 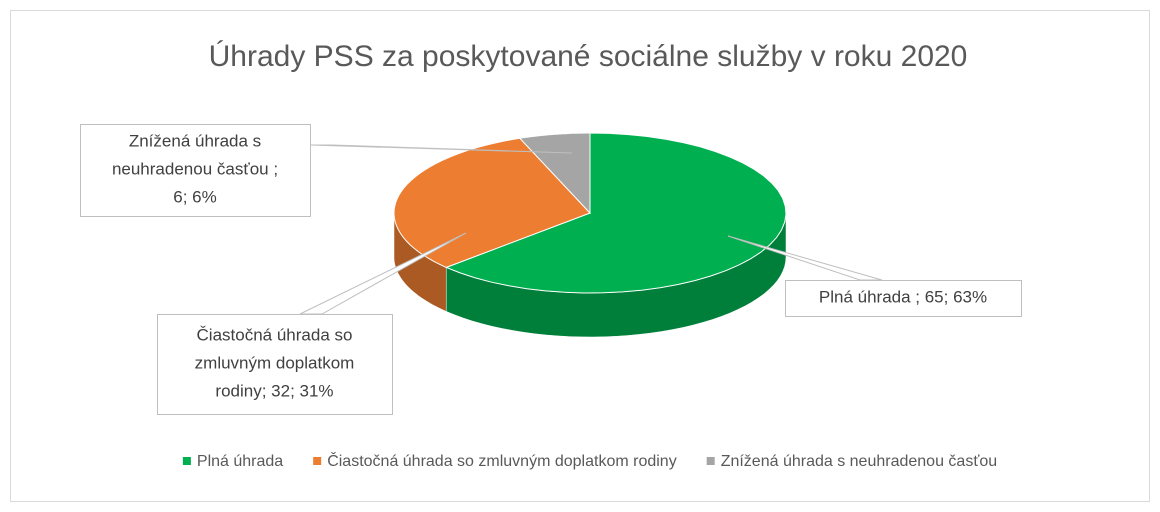 I want to click on data-label: rodiny; 32; 31%, so click(x=274, y=390).